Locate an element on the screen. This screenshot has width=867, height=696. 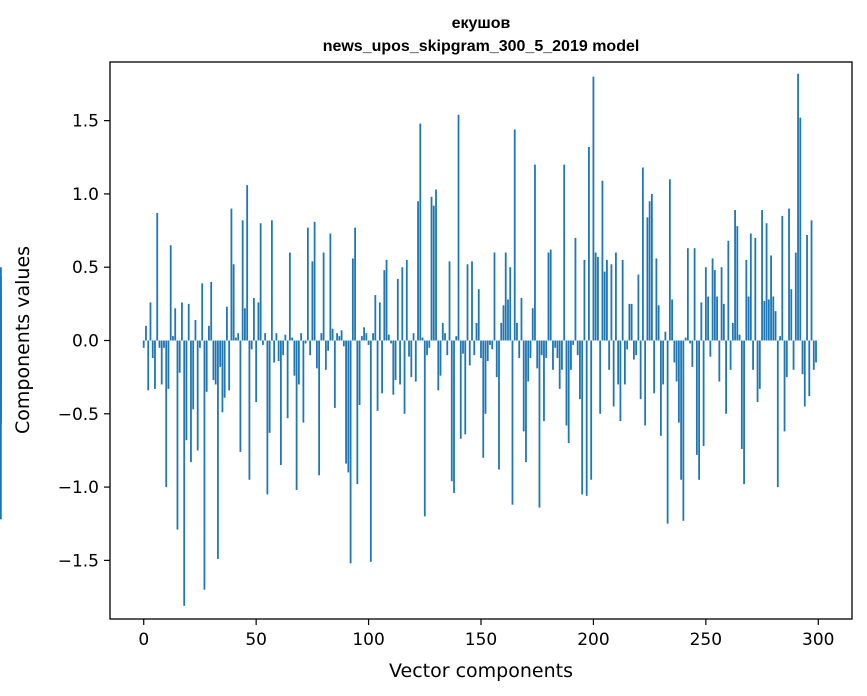
x-tick-label: 300 is located at coordinates (818, 640).